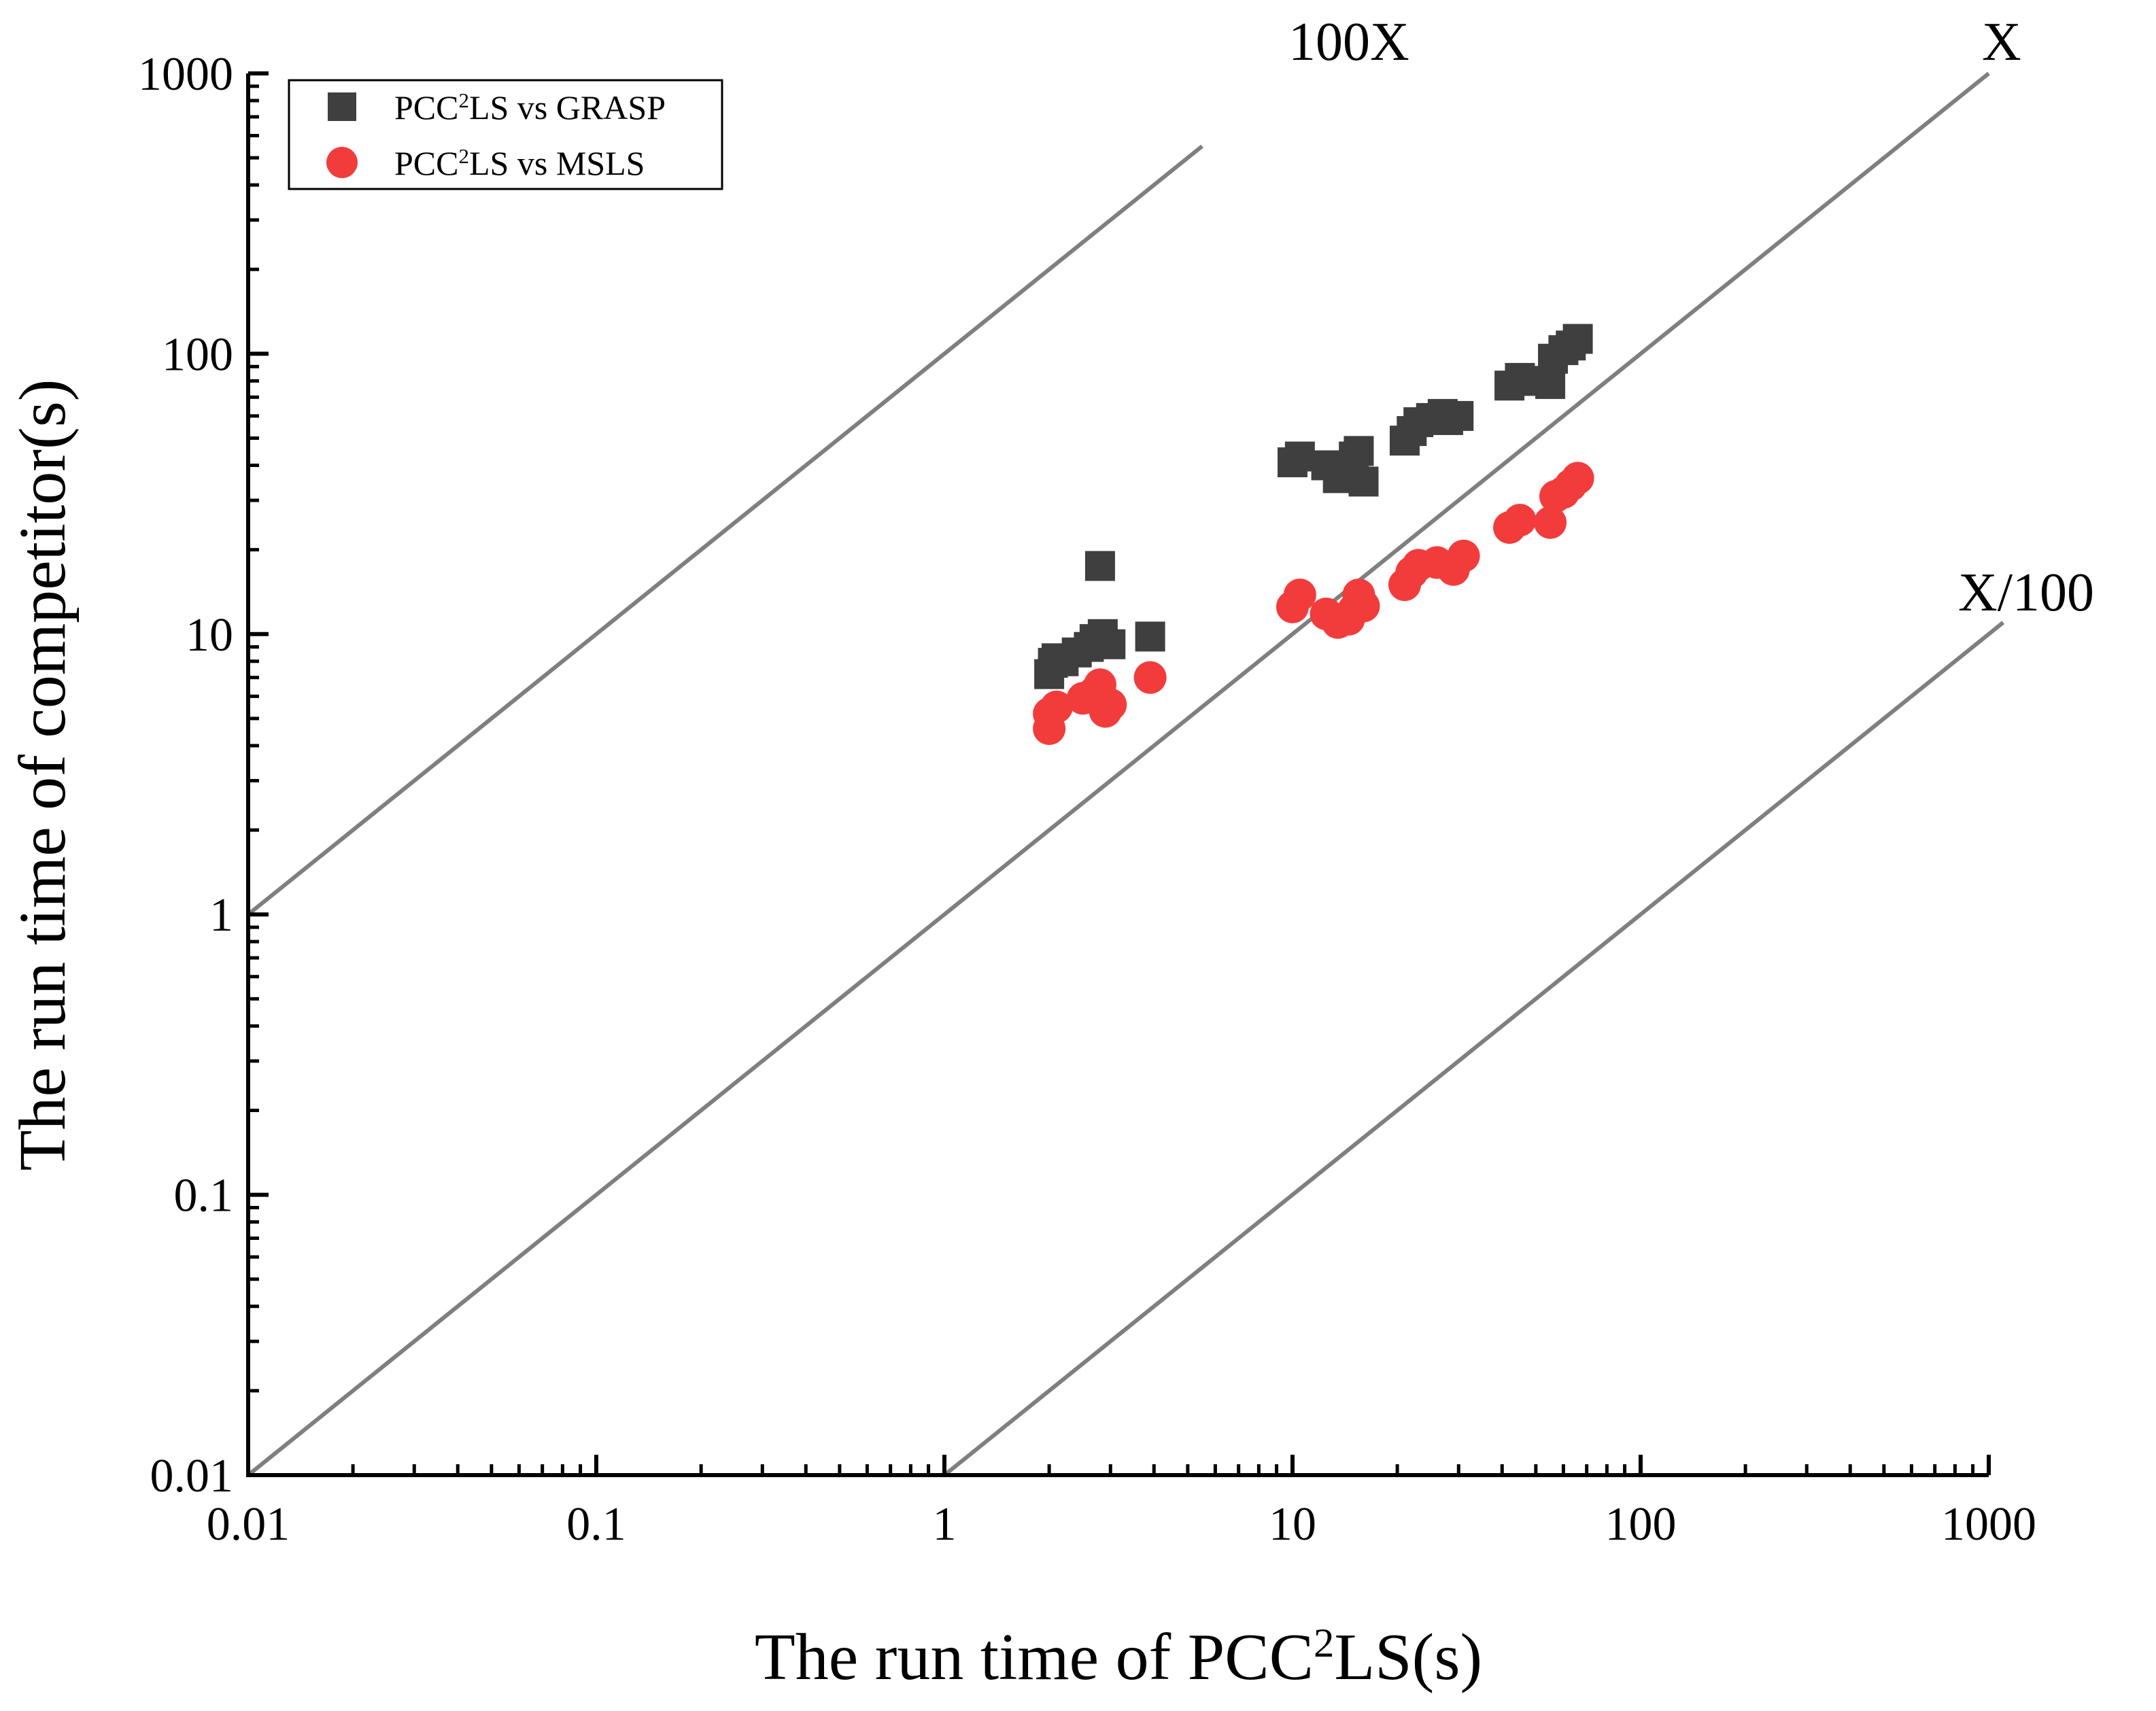  I want to click on y-tick-label: 0.1, so click(204, 1196).